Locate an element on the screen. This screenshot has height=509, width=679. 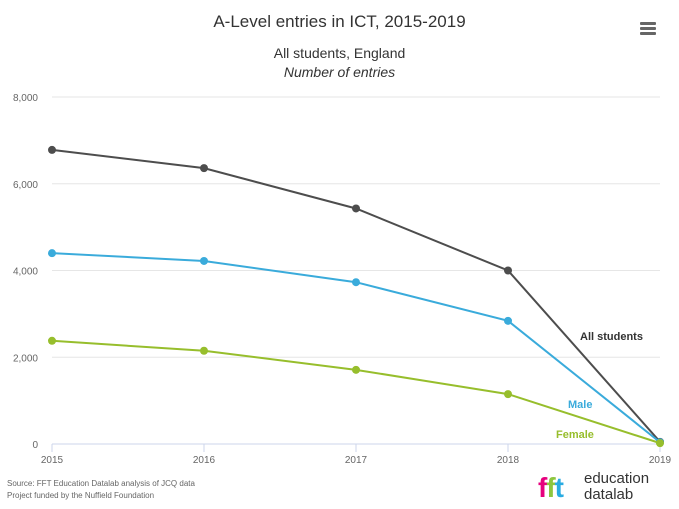
logo-words: education datalab is located at coordinates (616, 487).